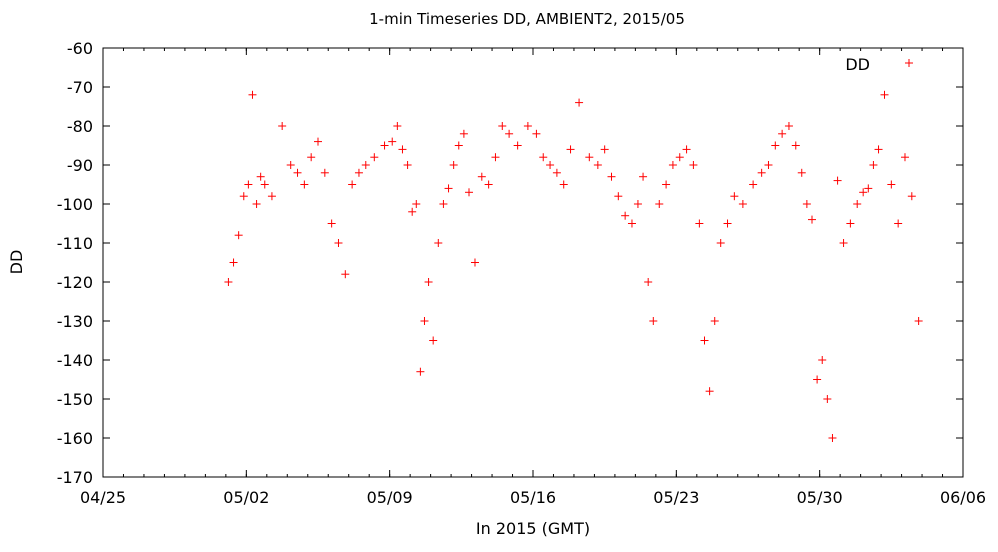 This screenshot has height=552, width=998. Describe the element at coordinates (80, 48) in the screenshot. I see `y-tick-label: -60` at that location.